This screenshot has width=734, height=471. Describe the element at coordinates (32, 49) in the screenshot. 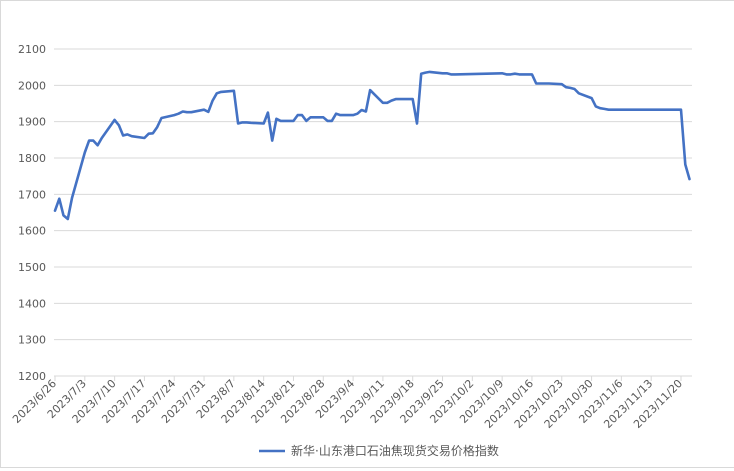

I see `y-tick-label: 2100` at that location.